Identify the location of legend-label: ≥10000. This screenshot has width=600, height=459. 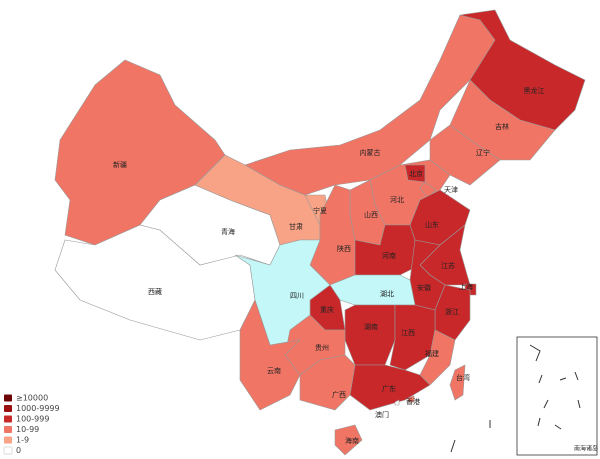
(32, 398).